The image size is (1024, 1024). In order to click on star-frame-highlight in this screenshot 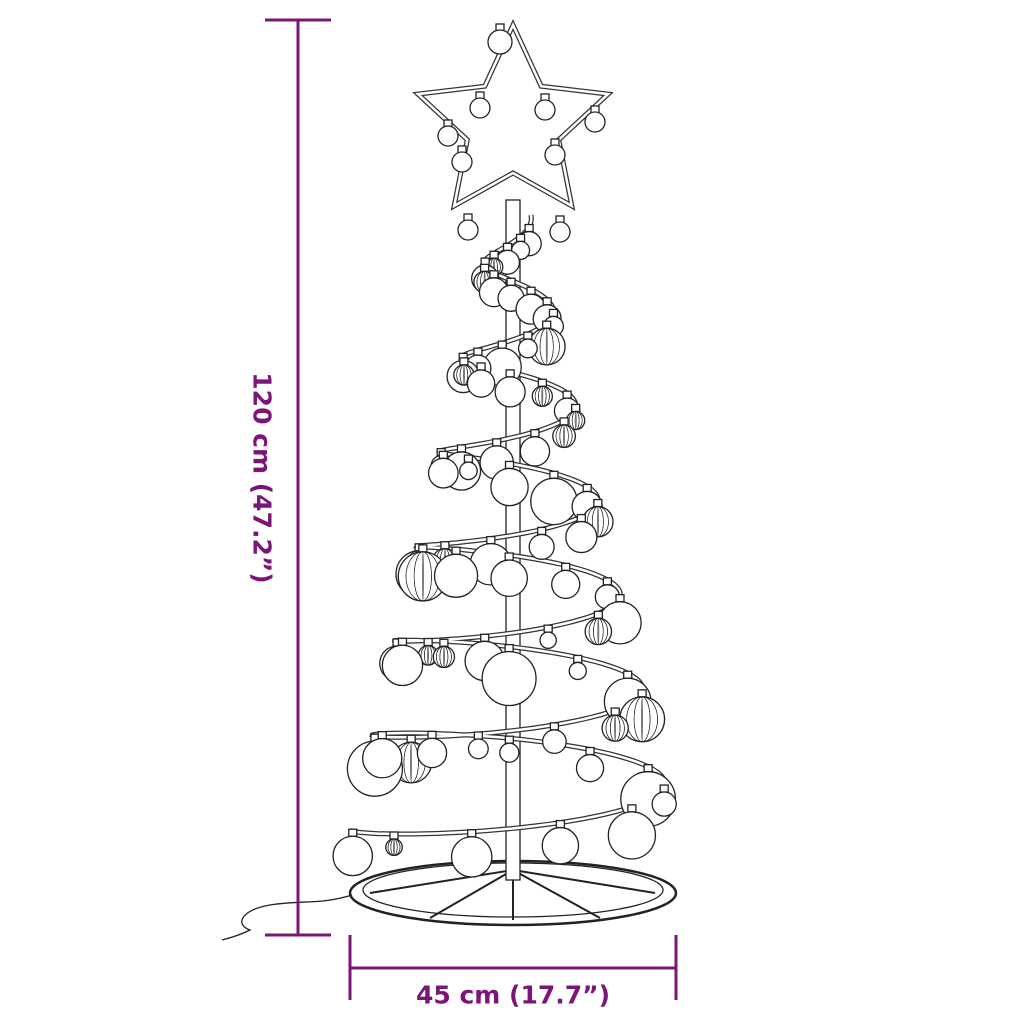, I will do `click(513, 115)`.